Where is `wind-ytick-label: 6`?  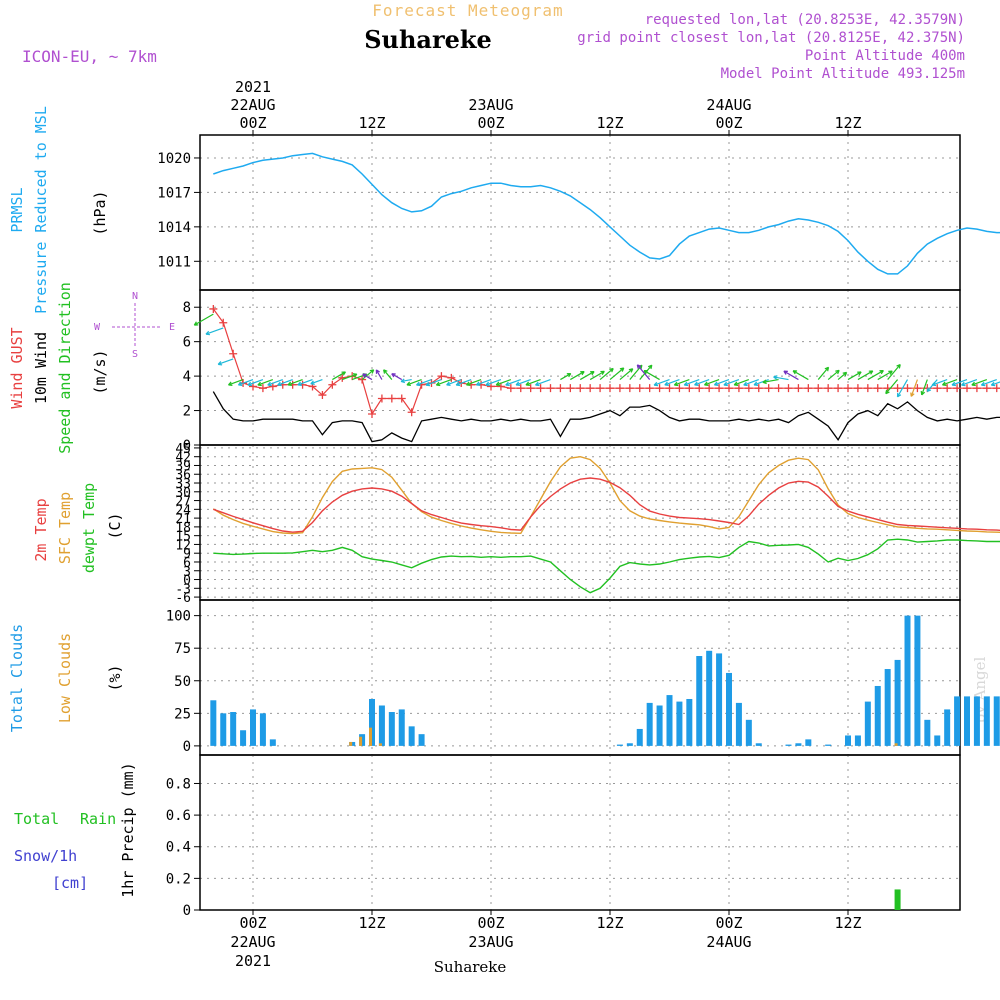
wind-ytick-label: 6 is located at coordinates (187, 343).